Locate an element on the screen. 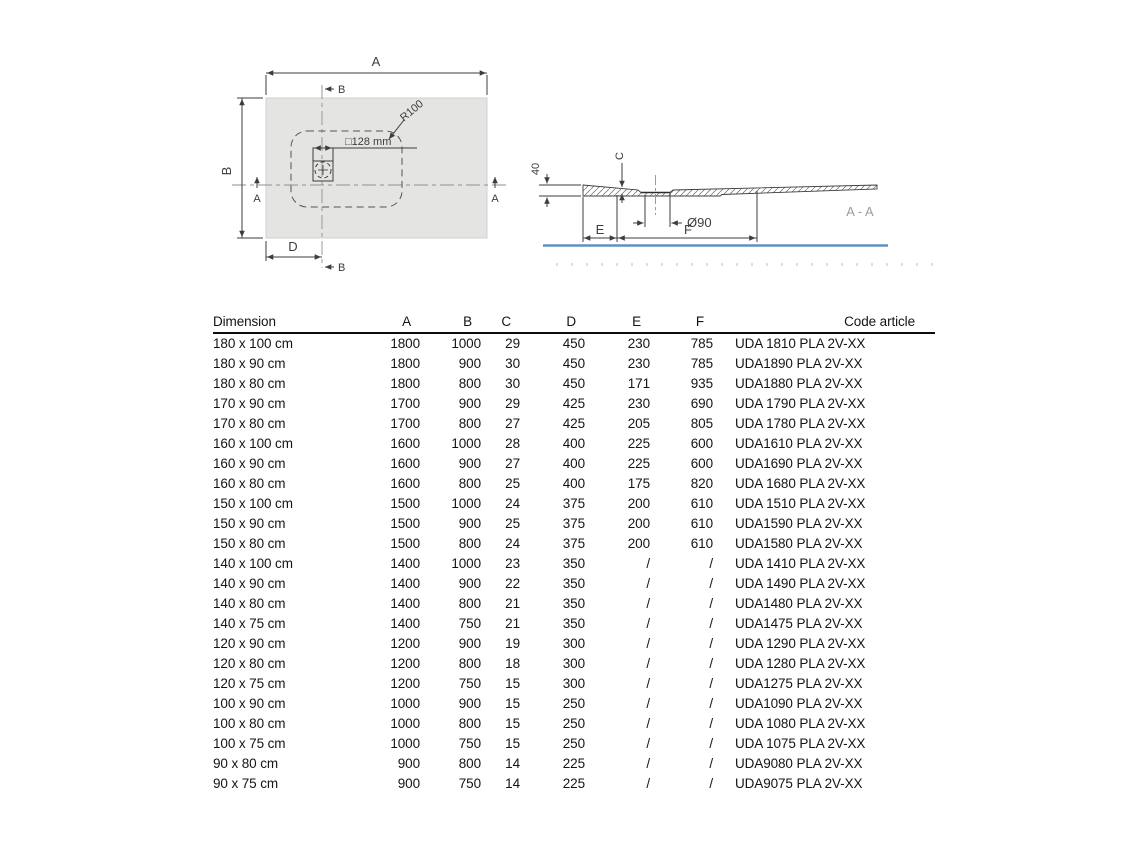 The image size is (1145, 858). table-cell: UDA9080 PLA 2V-XX is located at coordinates (799, 763).